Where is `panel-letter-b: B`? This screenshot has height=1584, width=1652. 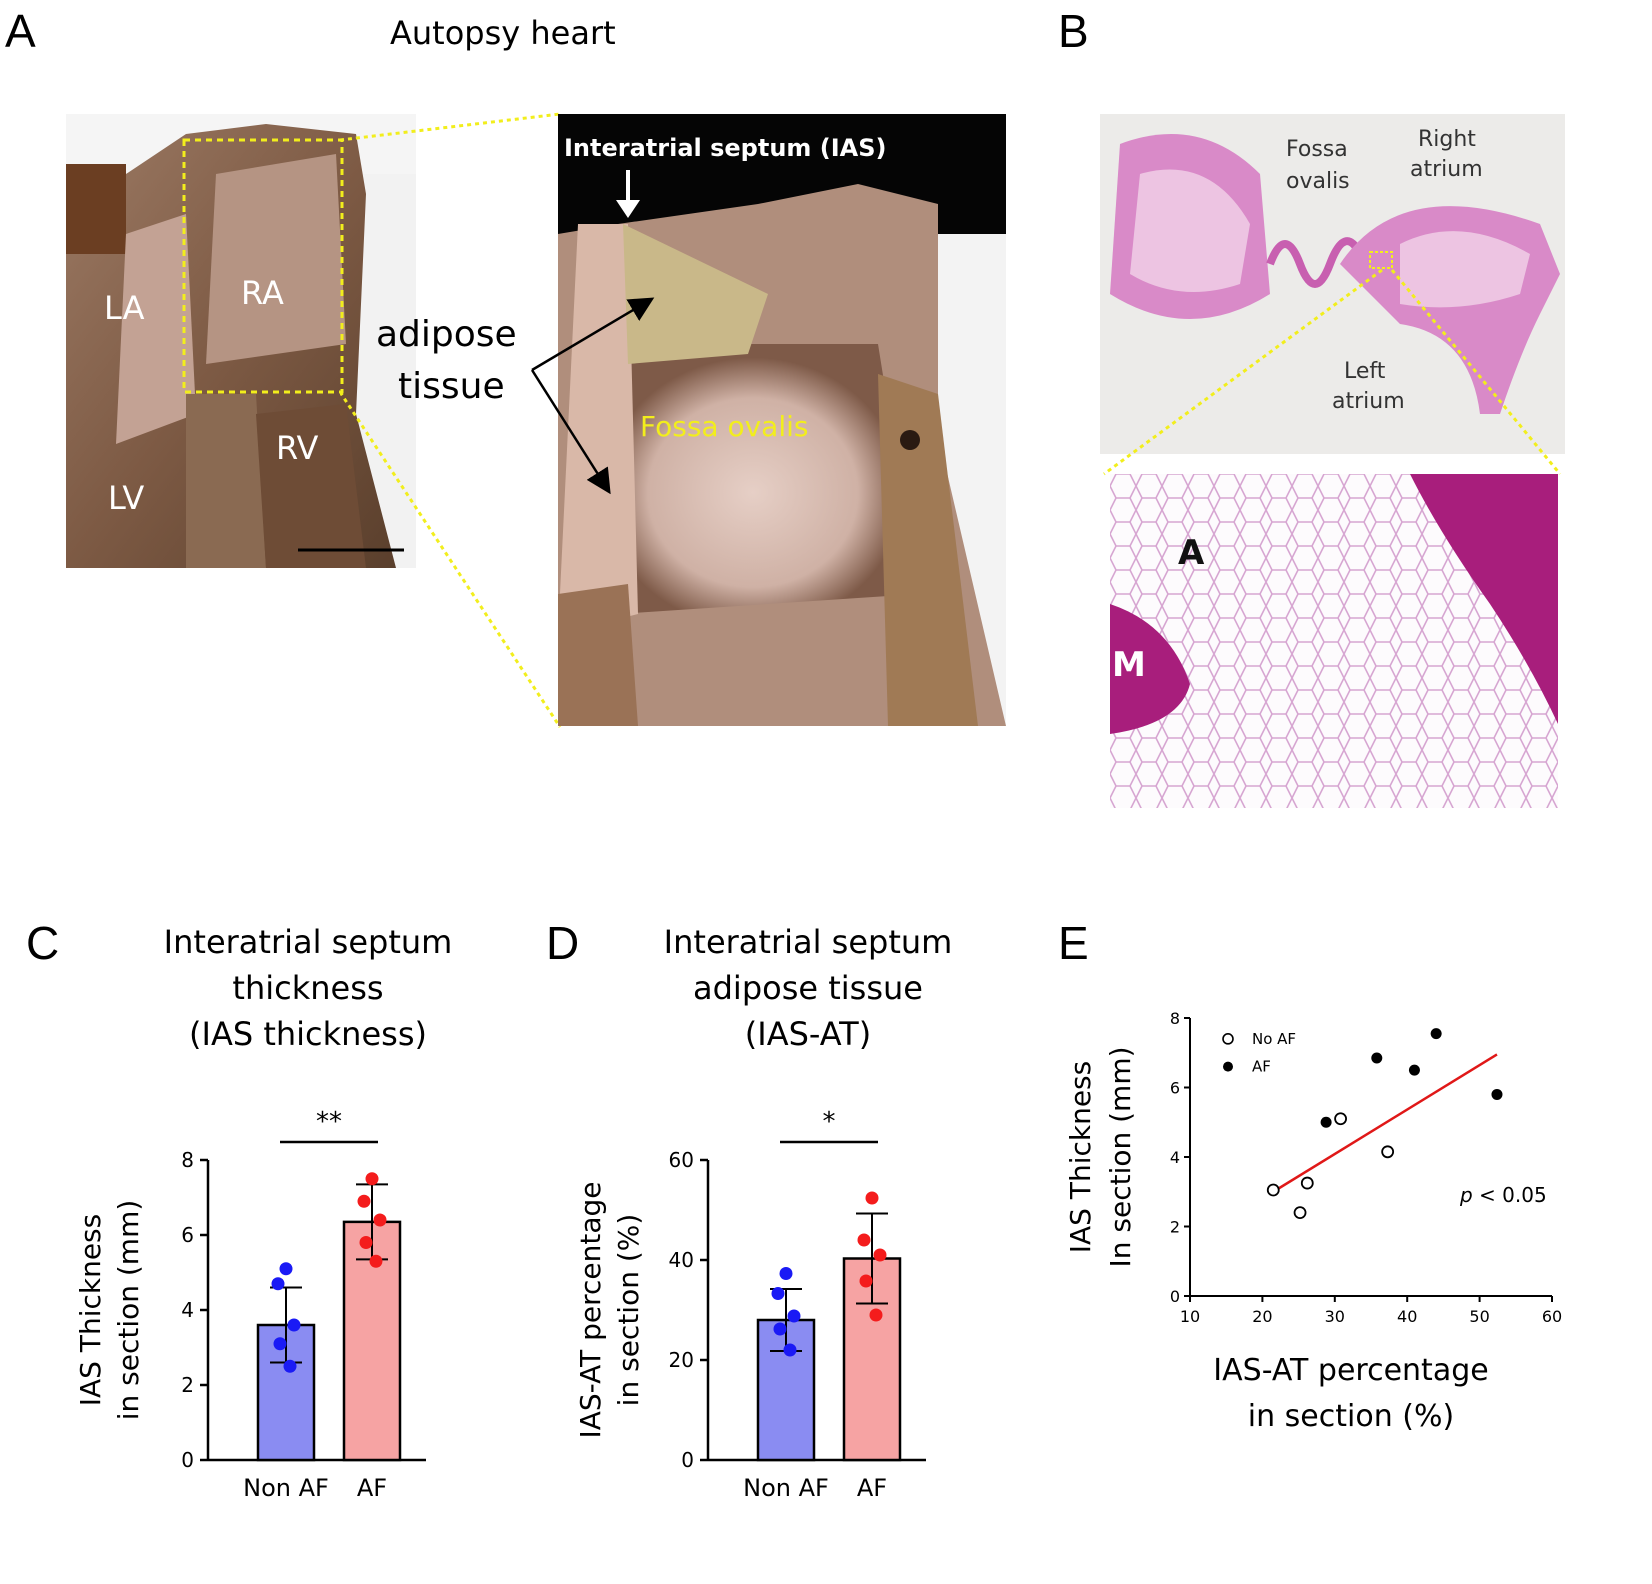 panel-letter-b: B is located at coordinates (1073, 31).